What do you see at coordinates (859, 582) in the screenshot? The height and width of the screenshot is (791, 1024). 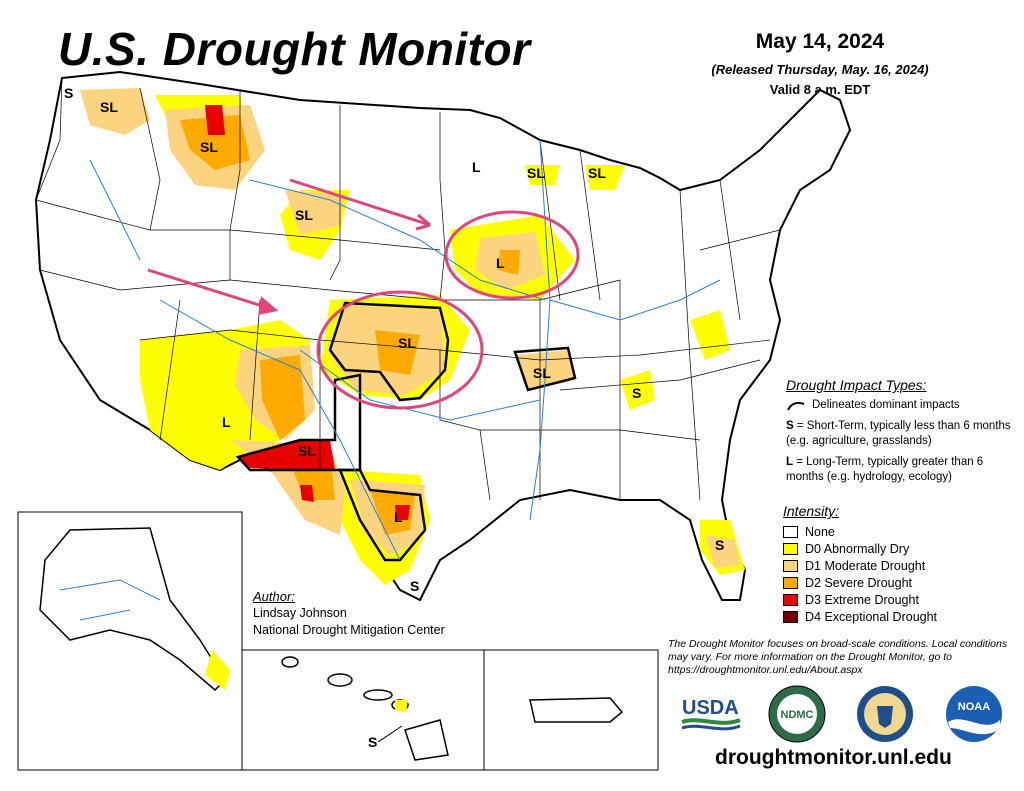 I see `intensity-label: D2 Severe Drought` at bounding box center [859, 582].